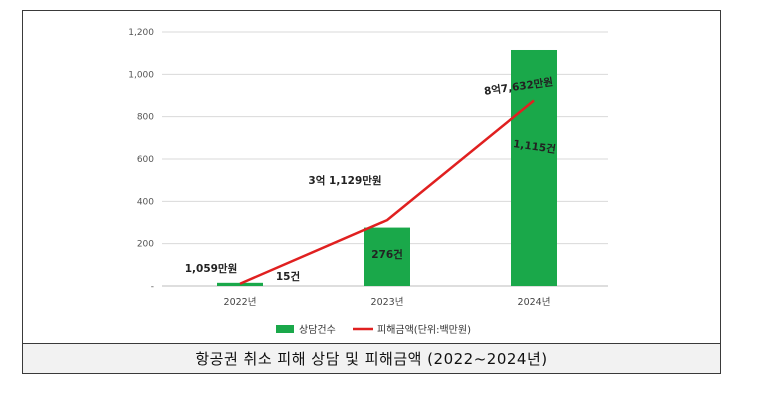 The image size is (760, 414). I want to click on y-tick-label: 400, so click(145, 202).